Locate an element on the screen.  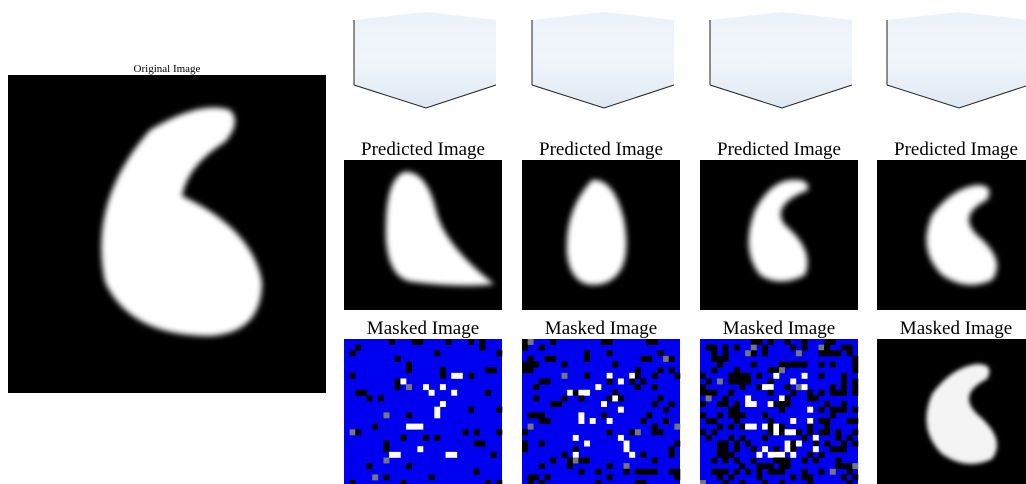
volume-cube is located at coordinates (781, 60).